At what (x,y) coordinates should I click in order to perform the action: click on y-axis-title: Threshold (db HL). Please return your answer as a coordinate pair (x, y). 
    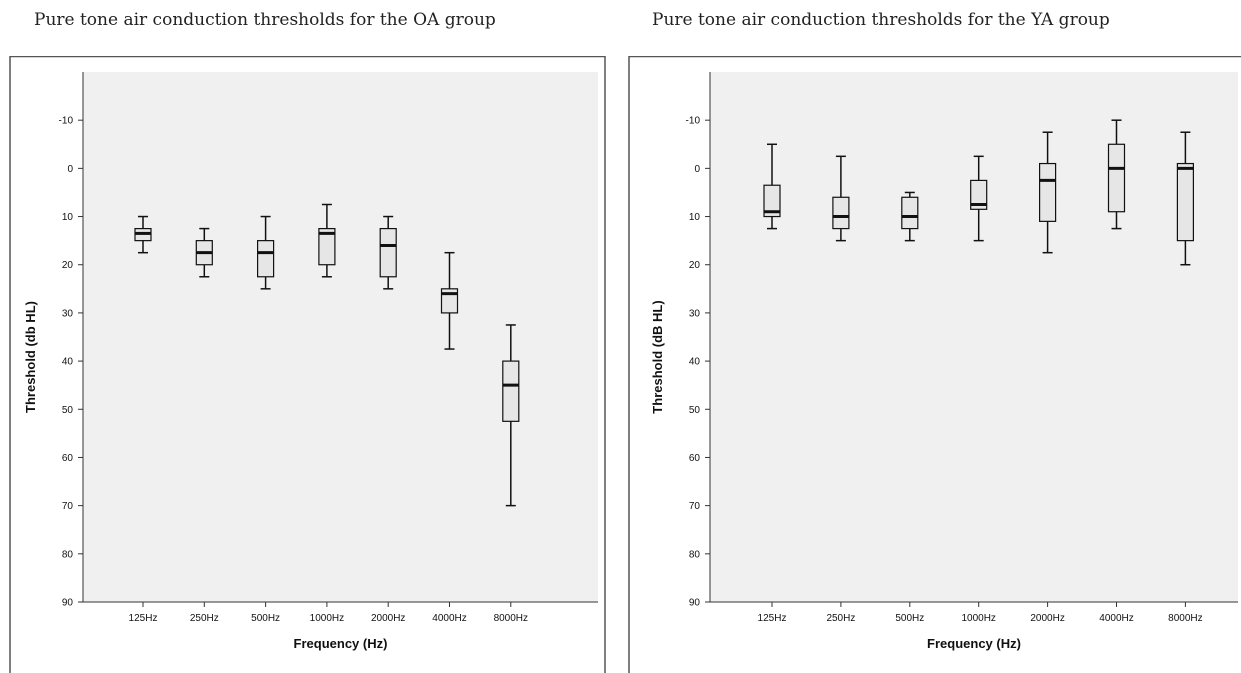
    Looking at the image, I should click on (30, 357).